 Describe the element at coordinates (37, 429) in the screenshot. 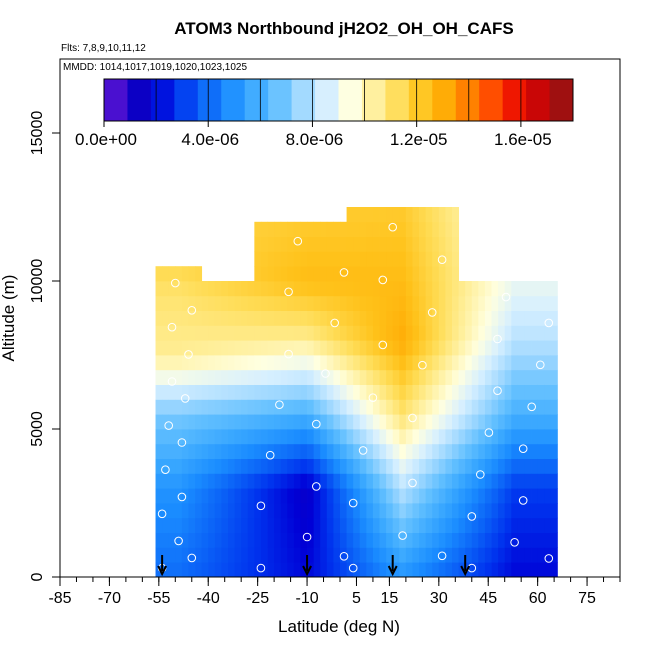

I see `y-tick-label: 5000` at that location.